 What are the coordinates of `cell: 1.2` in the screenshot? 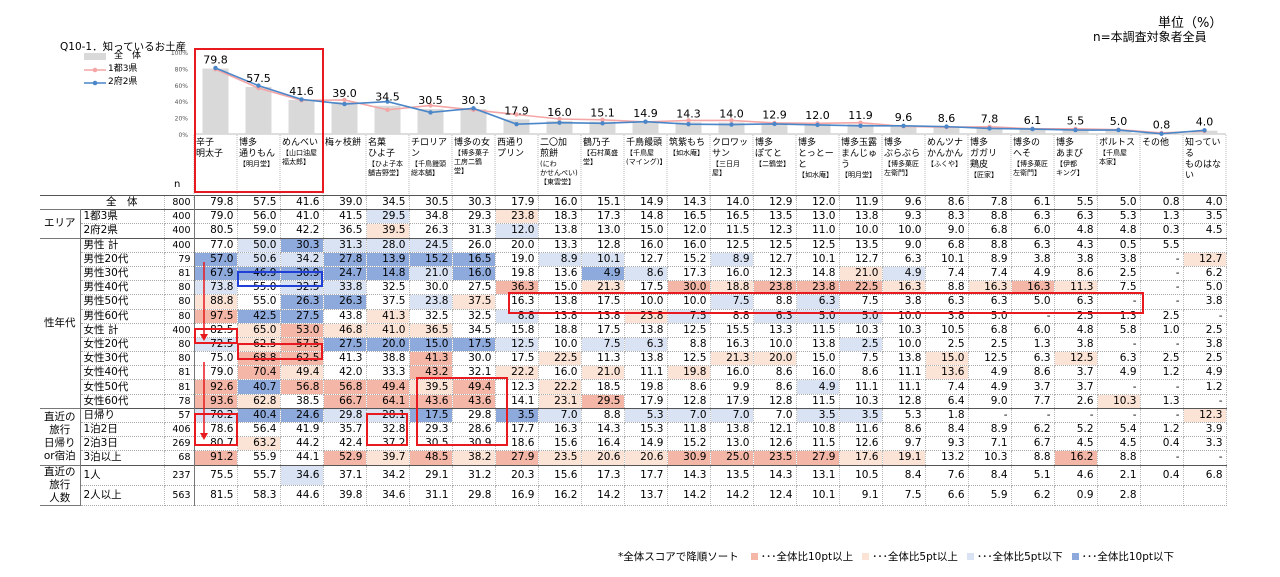 It's located at (1205, 387).